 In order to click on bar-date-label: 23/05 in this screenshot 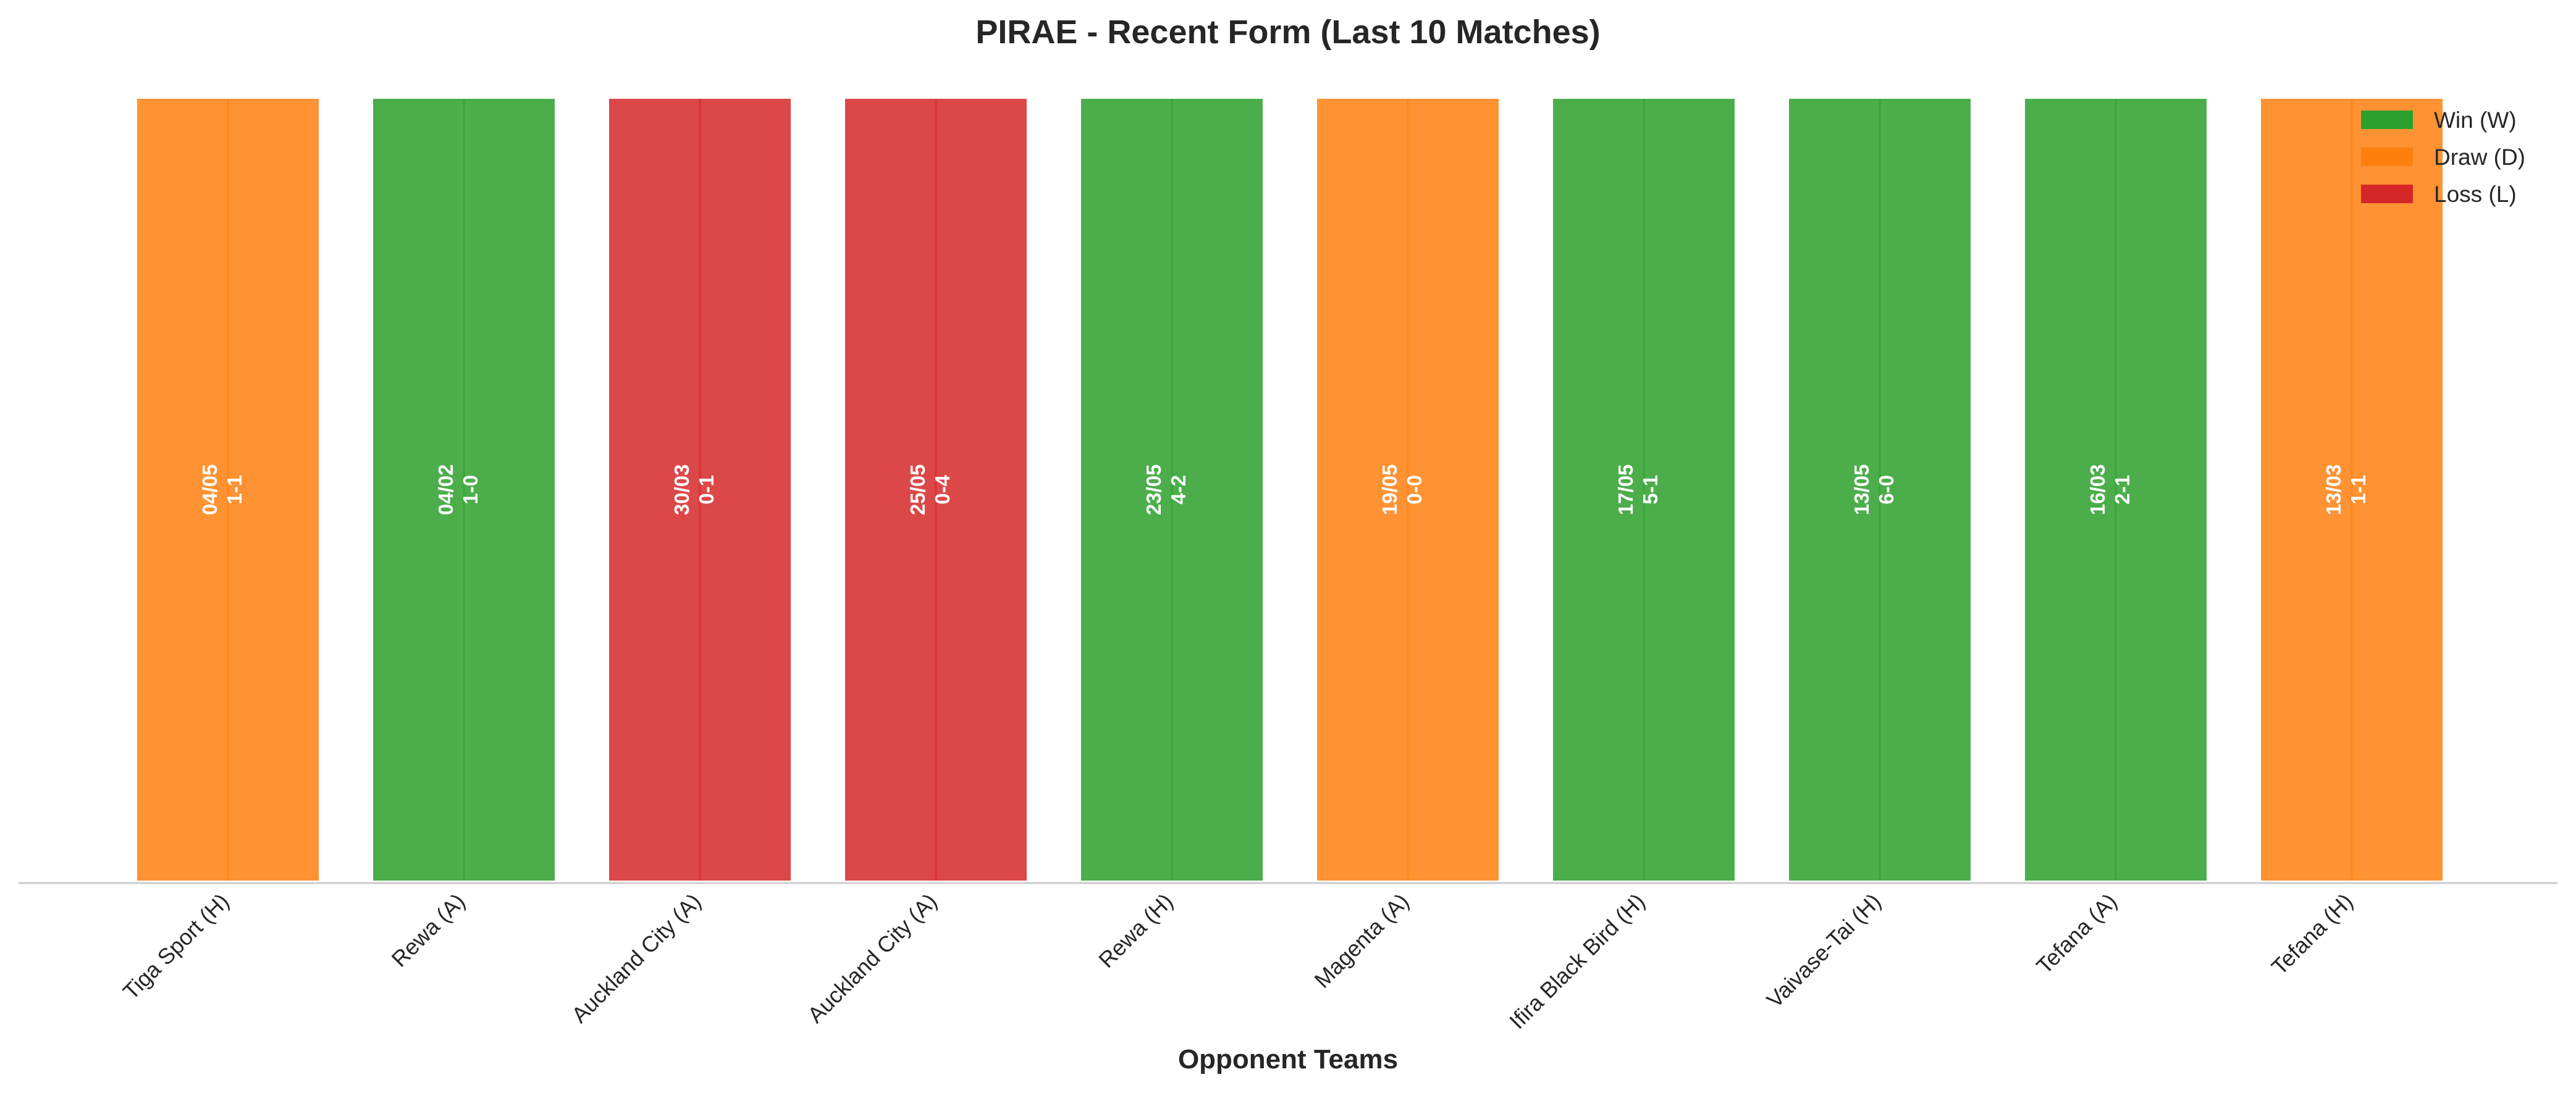, I will do `click(1153, 490)`.